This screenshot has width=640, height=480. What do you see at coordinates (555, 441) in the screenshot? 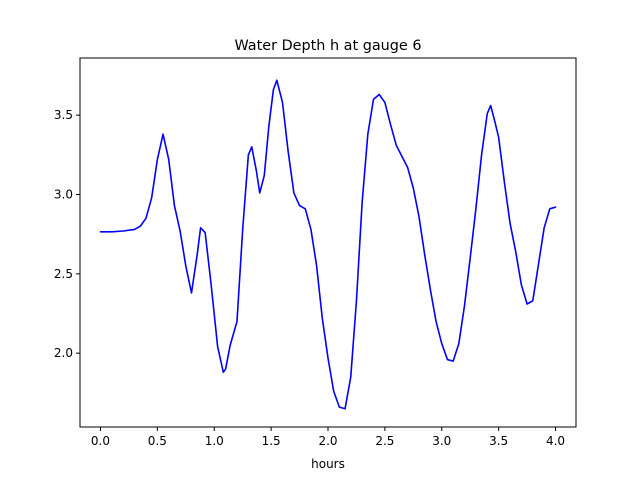
I see `x-tick-label: 4.0` at bounding box center [555, 441].